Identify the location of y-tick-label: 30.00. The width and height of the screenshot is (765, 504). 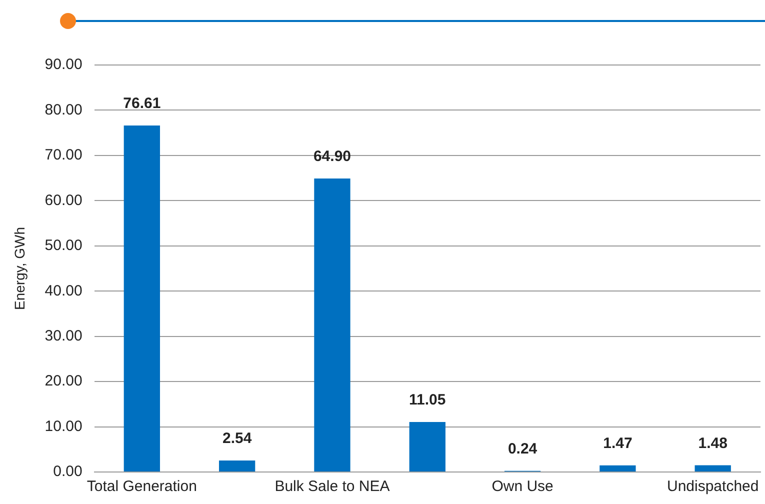
(63, 335).